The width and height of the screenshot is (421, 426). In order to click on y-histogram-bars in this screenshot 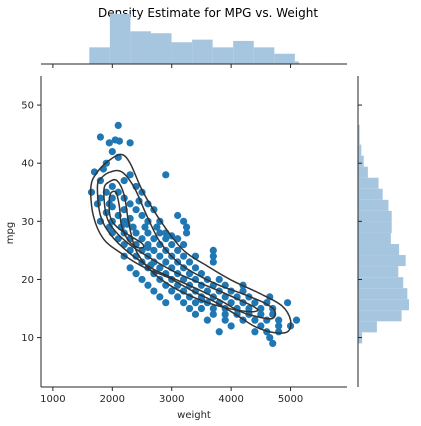, I will do `click(383, 234)`.